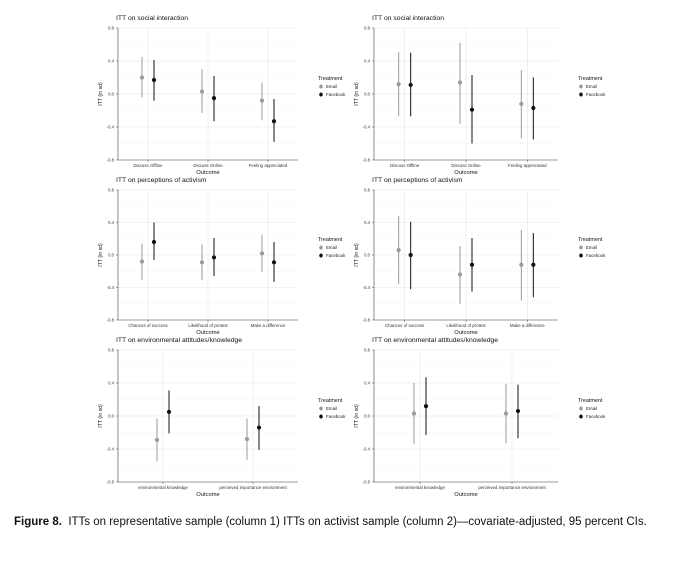 This screenshot has height=564, width=699. I want to click on x-tick-label: Likelihood of protest, so click(466, 325).